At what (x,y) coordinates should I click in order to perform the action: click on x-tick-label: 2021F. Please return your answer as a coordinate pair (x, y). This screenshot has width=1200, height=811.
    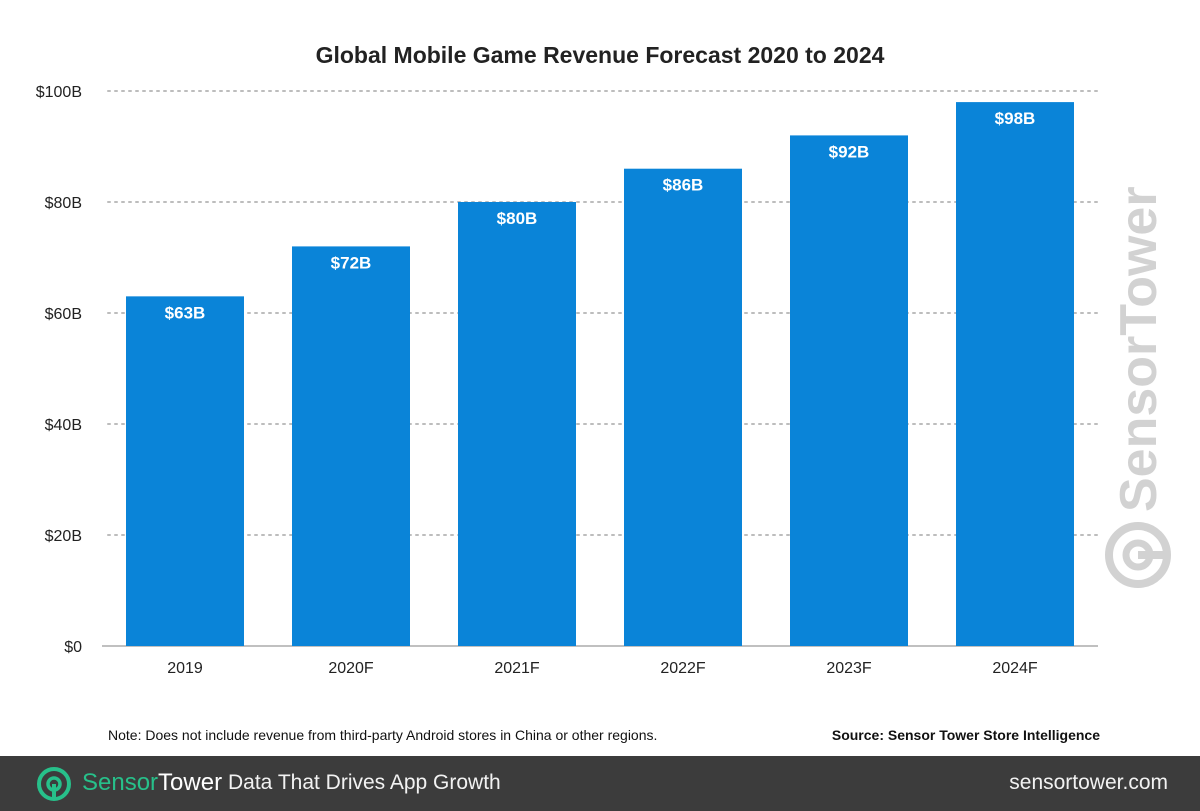
    Looking at the image, I should click on (517, 668).